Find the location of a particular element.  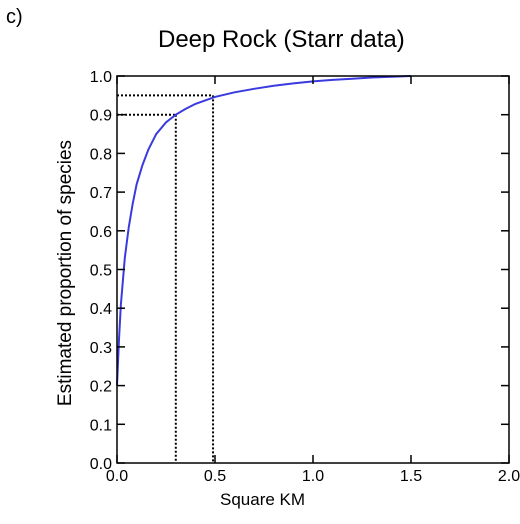

y-tick-label: 0.4 is located at coordinates (101, 309).